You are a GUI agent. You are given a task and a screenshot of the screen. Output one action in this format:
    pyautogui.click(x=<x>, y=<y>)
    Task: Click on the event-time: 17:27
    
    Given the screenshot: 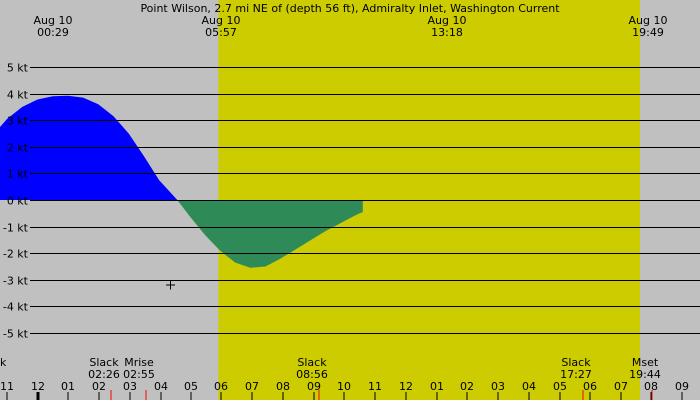 What is the action you would take?
    pyautogui.click(x=576, y=374)
    